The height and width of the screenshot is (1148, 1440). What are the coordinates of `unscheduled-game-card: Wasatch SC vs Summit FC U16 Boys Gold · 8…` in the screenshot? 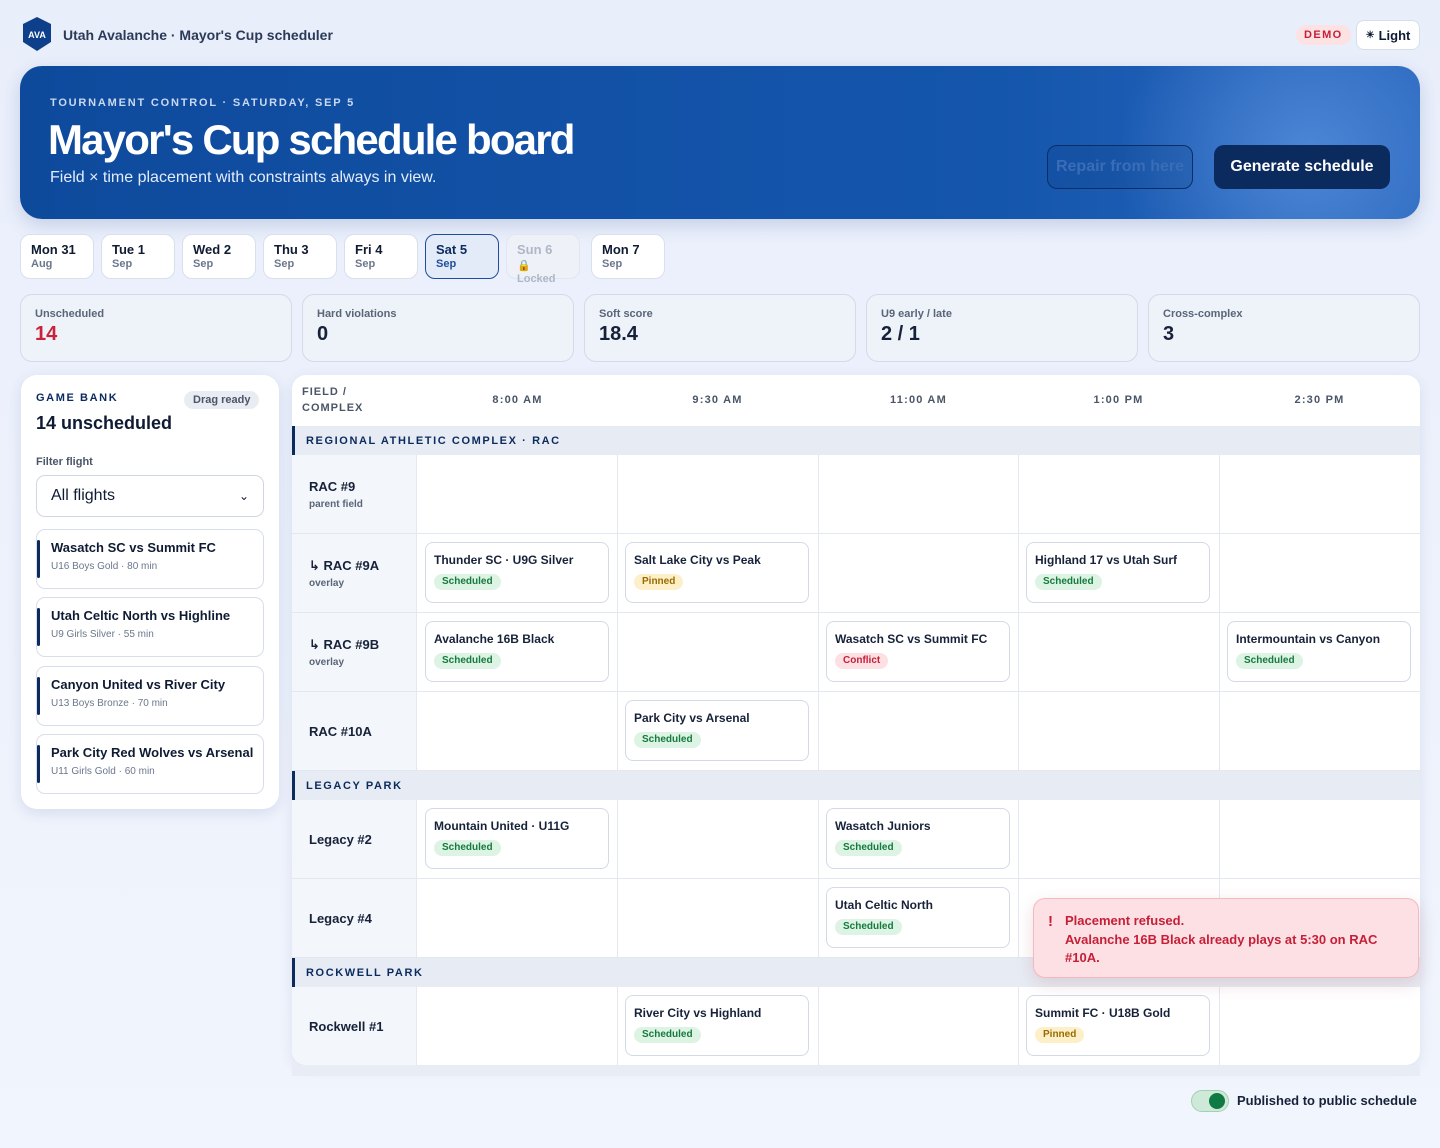 It's located at (150, 559).